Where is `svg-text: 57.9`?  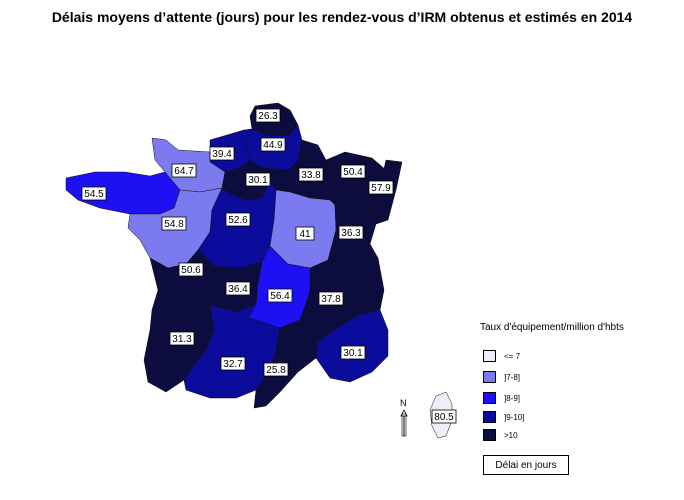
svg-text: 57.9 is located at coordinates (381, 188).